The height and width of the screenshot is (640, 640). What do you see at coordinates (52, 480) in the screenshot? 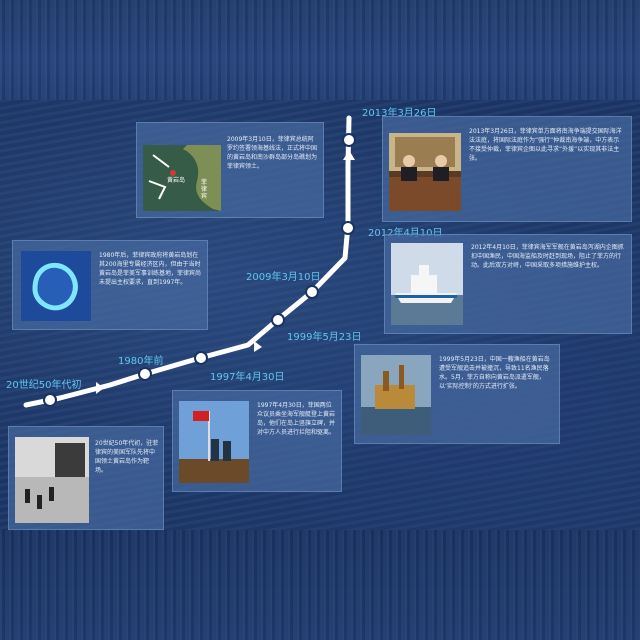
I see `troops-photo` at bounding box center [52, 480].